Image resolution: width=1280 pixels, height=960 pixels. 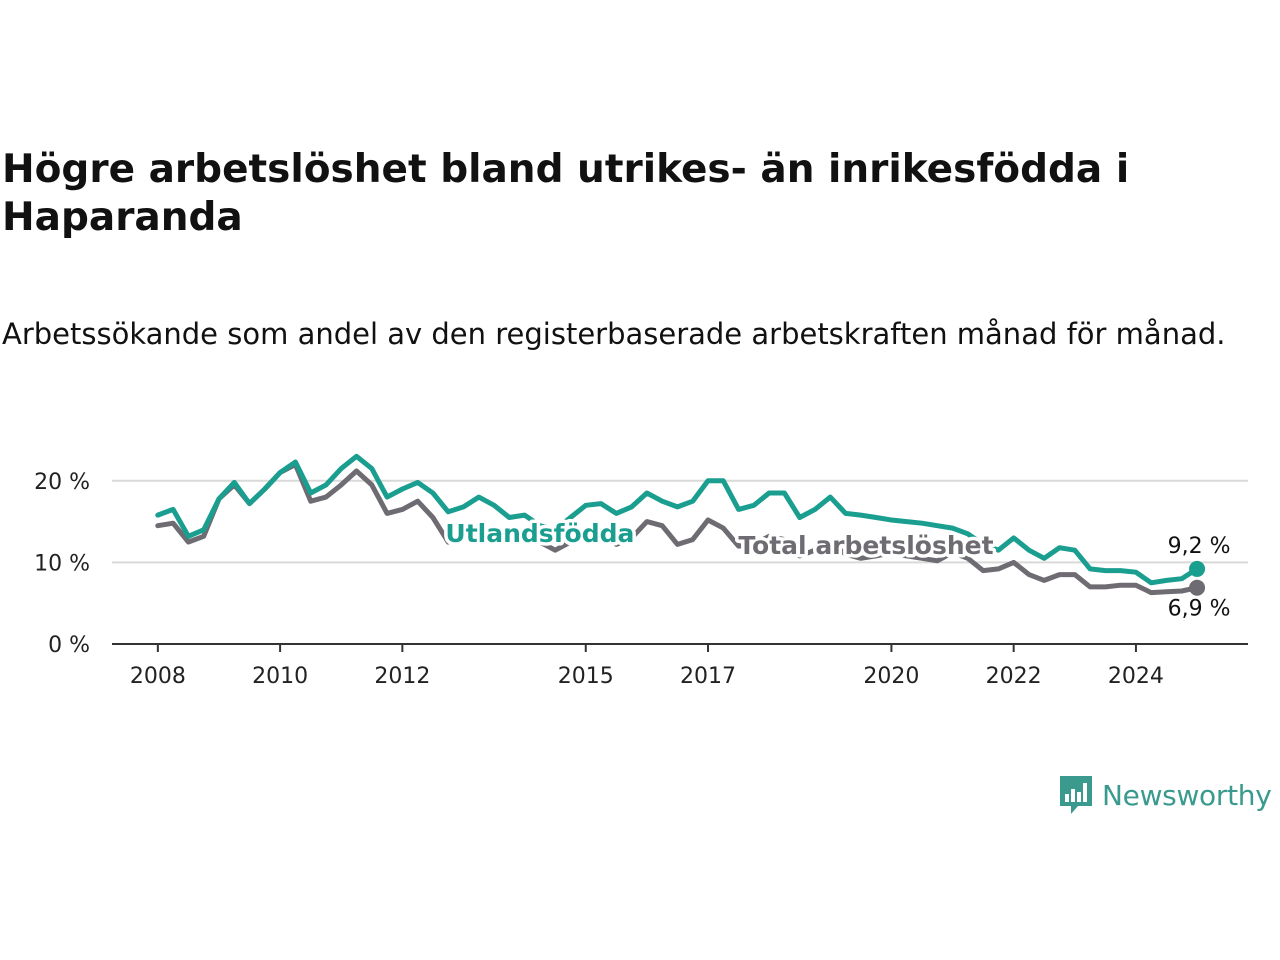 I want to click on end-value-label: 9,2 %, so click(x=1199, y=546).